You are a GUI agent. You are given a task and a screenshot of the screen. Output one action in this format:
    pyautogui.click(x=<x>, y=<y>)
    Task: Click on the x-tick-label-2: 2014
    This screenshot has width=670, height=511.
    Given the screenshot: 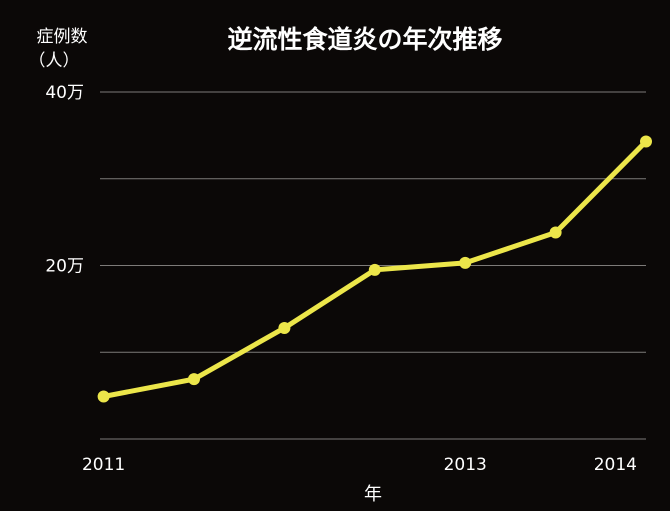 What is the action you would take?
    pyautogui.click(x=615, y=465)
    